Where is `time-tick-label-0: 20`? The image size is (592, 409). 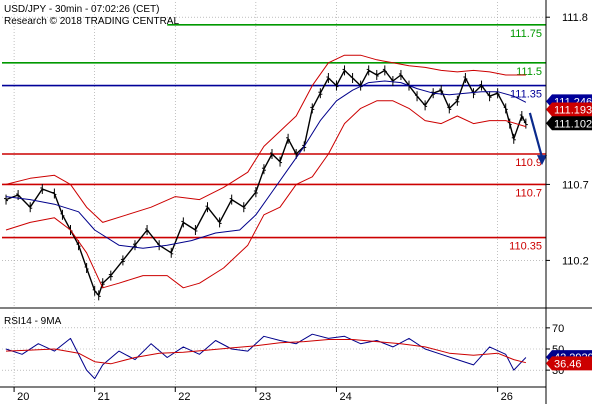
time-tick-label-0: 20 is located at coordinates (23, 397).